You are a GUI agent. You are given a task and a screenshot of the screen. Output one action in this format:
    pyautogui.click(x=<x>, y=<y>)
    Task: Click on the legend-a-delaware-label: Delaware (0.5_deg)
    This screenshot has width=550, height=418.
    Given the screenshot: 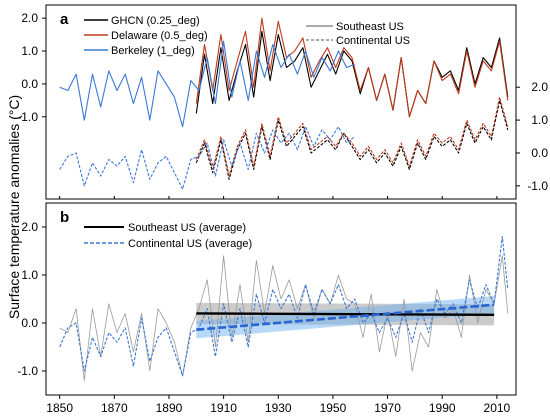 What is the action you would take?
    pyautogui.click(x=159, y=36)
    